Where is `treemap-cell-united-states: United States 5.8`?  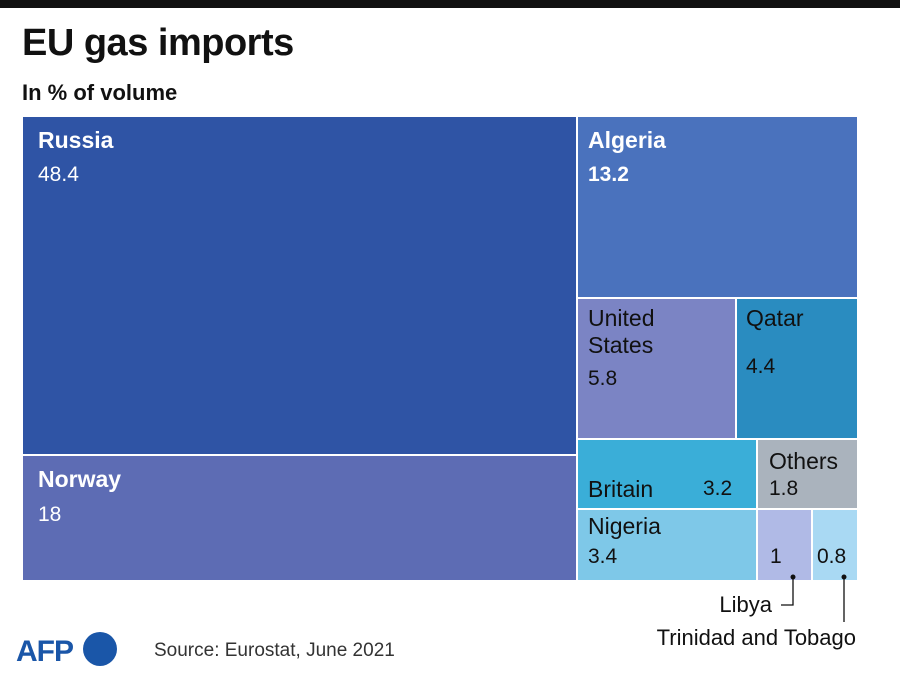
treemap-cell-united-states: United States 5.8 is located at coordinates (656, 368).